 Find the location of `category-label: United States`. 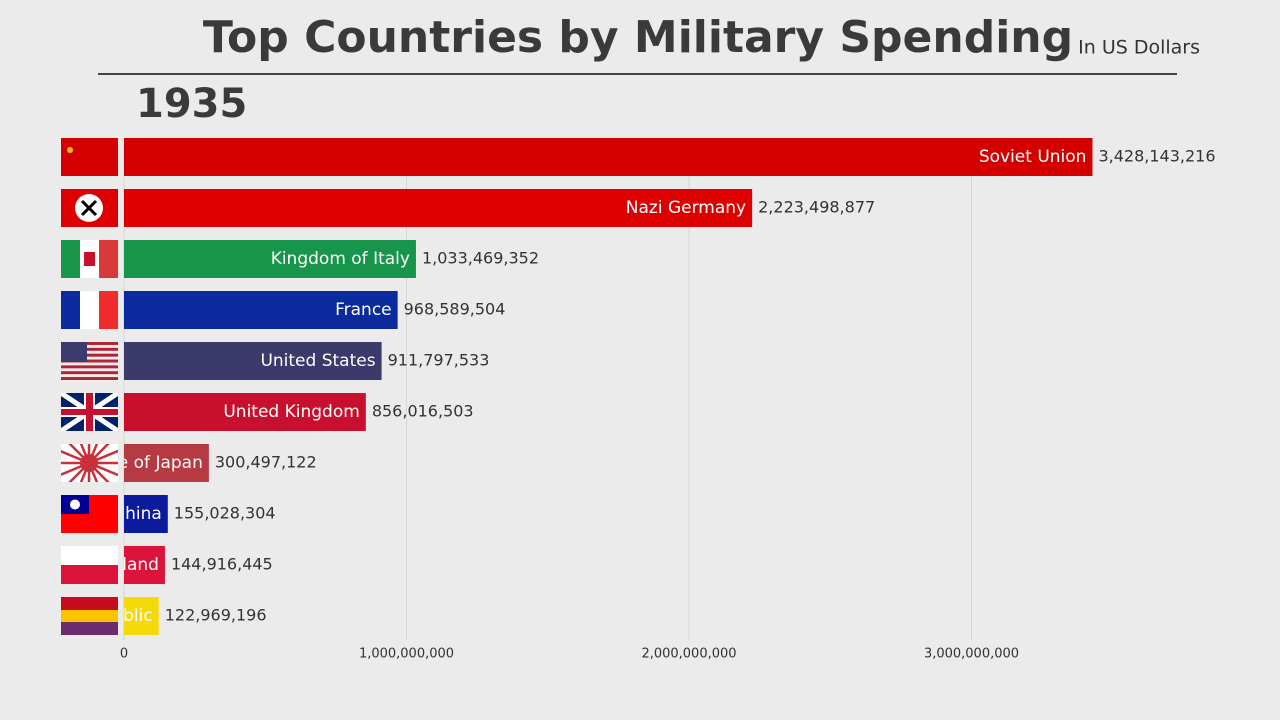

category-label: United States is located at coordinates (317, 361).